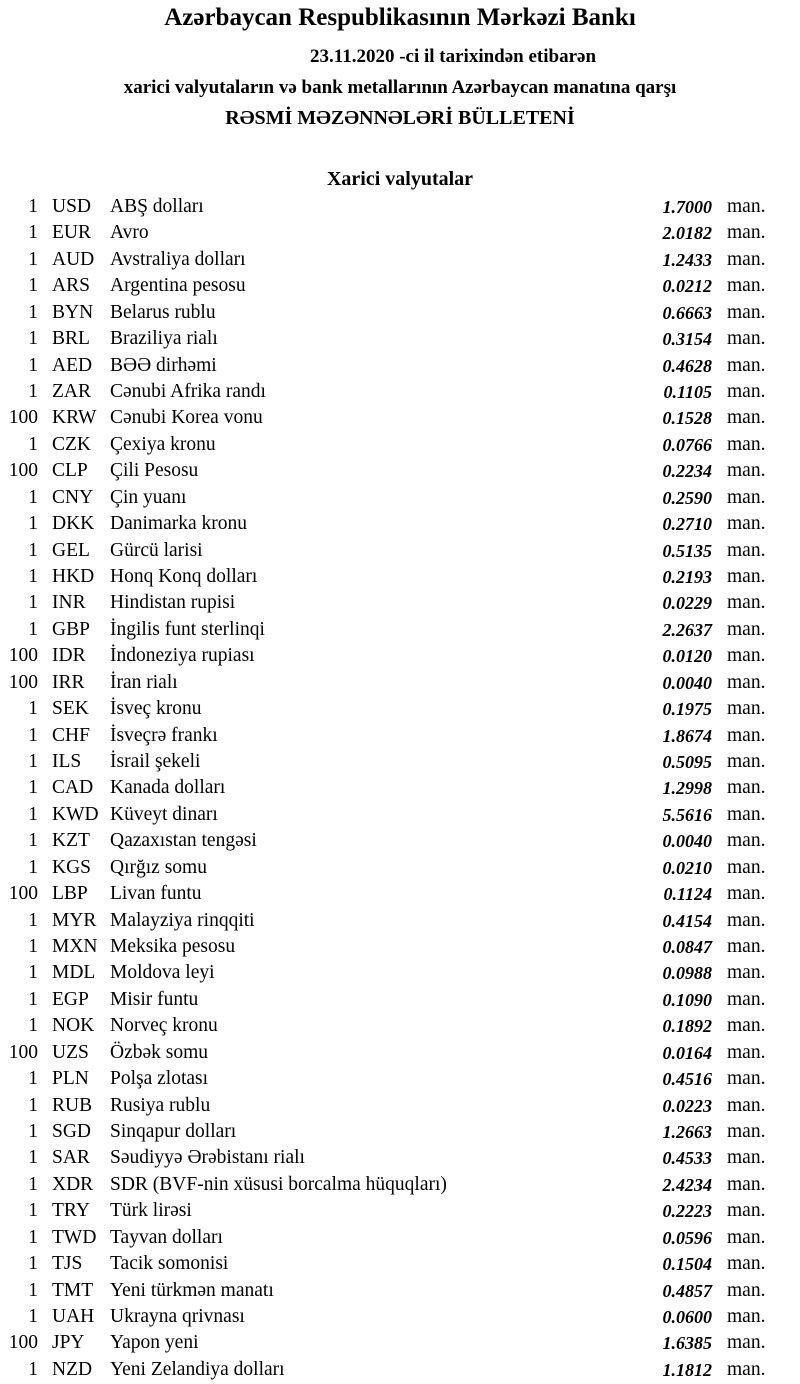  I want to click on currency-code: NOK, so click(73, 1026).